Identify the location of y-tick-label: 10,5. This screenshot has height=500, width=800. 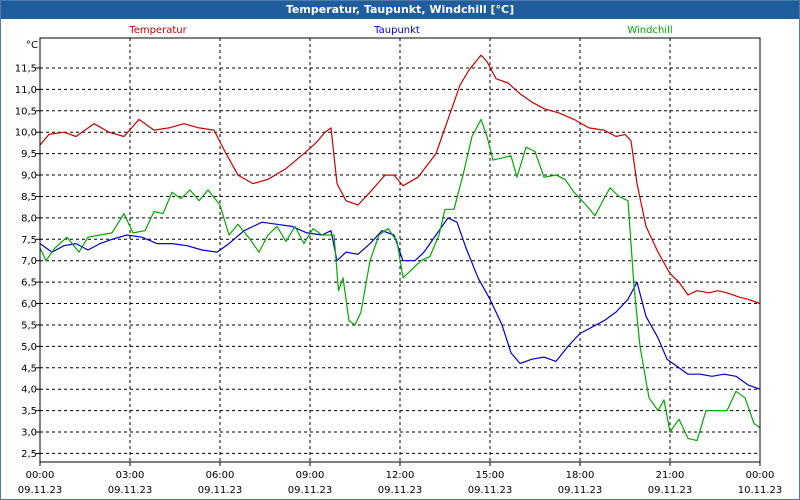
(26, 111).